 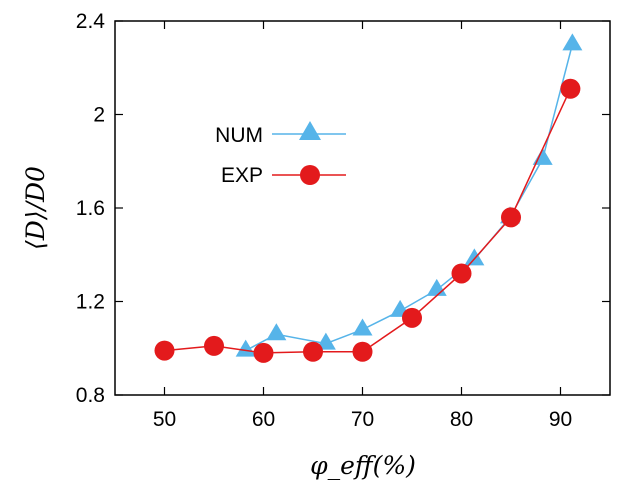 What do you see at coordinates (263, 419) in the screenshot?
I see `x-tick-label: 60` at bounding box center [263, 419].